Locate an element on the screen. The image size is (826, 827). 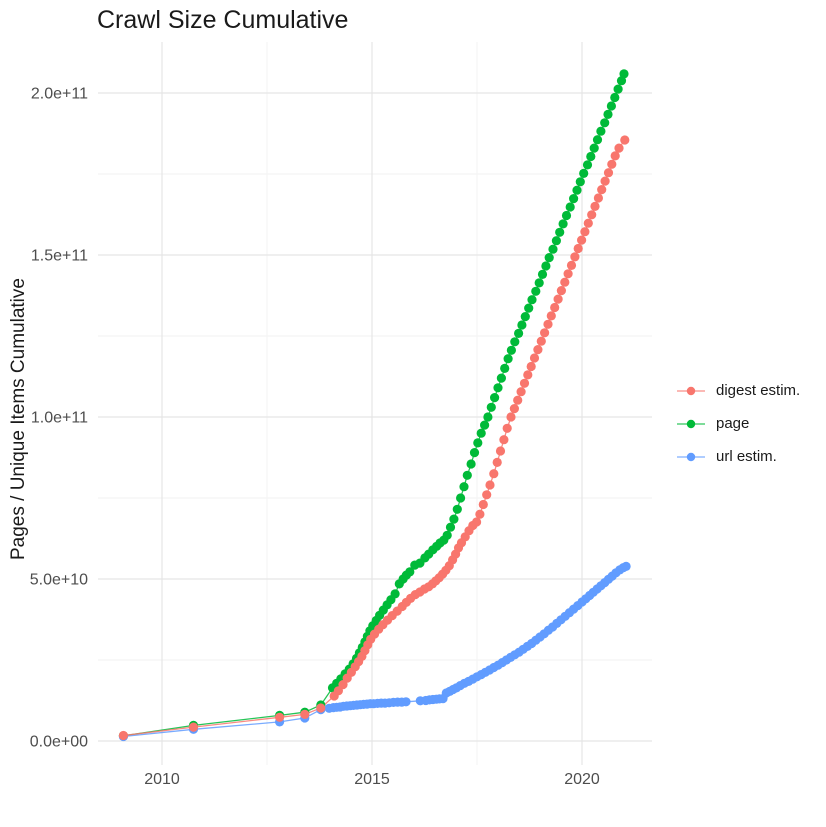
y-axis-tick-labels: 0.0e+00 5.0e+10 1.0e+11 1.5e+11 2.0e+11 is located at coordinates (59, 418).